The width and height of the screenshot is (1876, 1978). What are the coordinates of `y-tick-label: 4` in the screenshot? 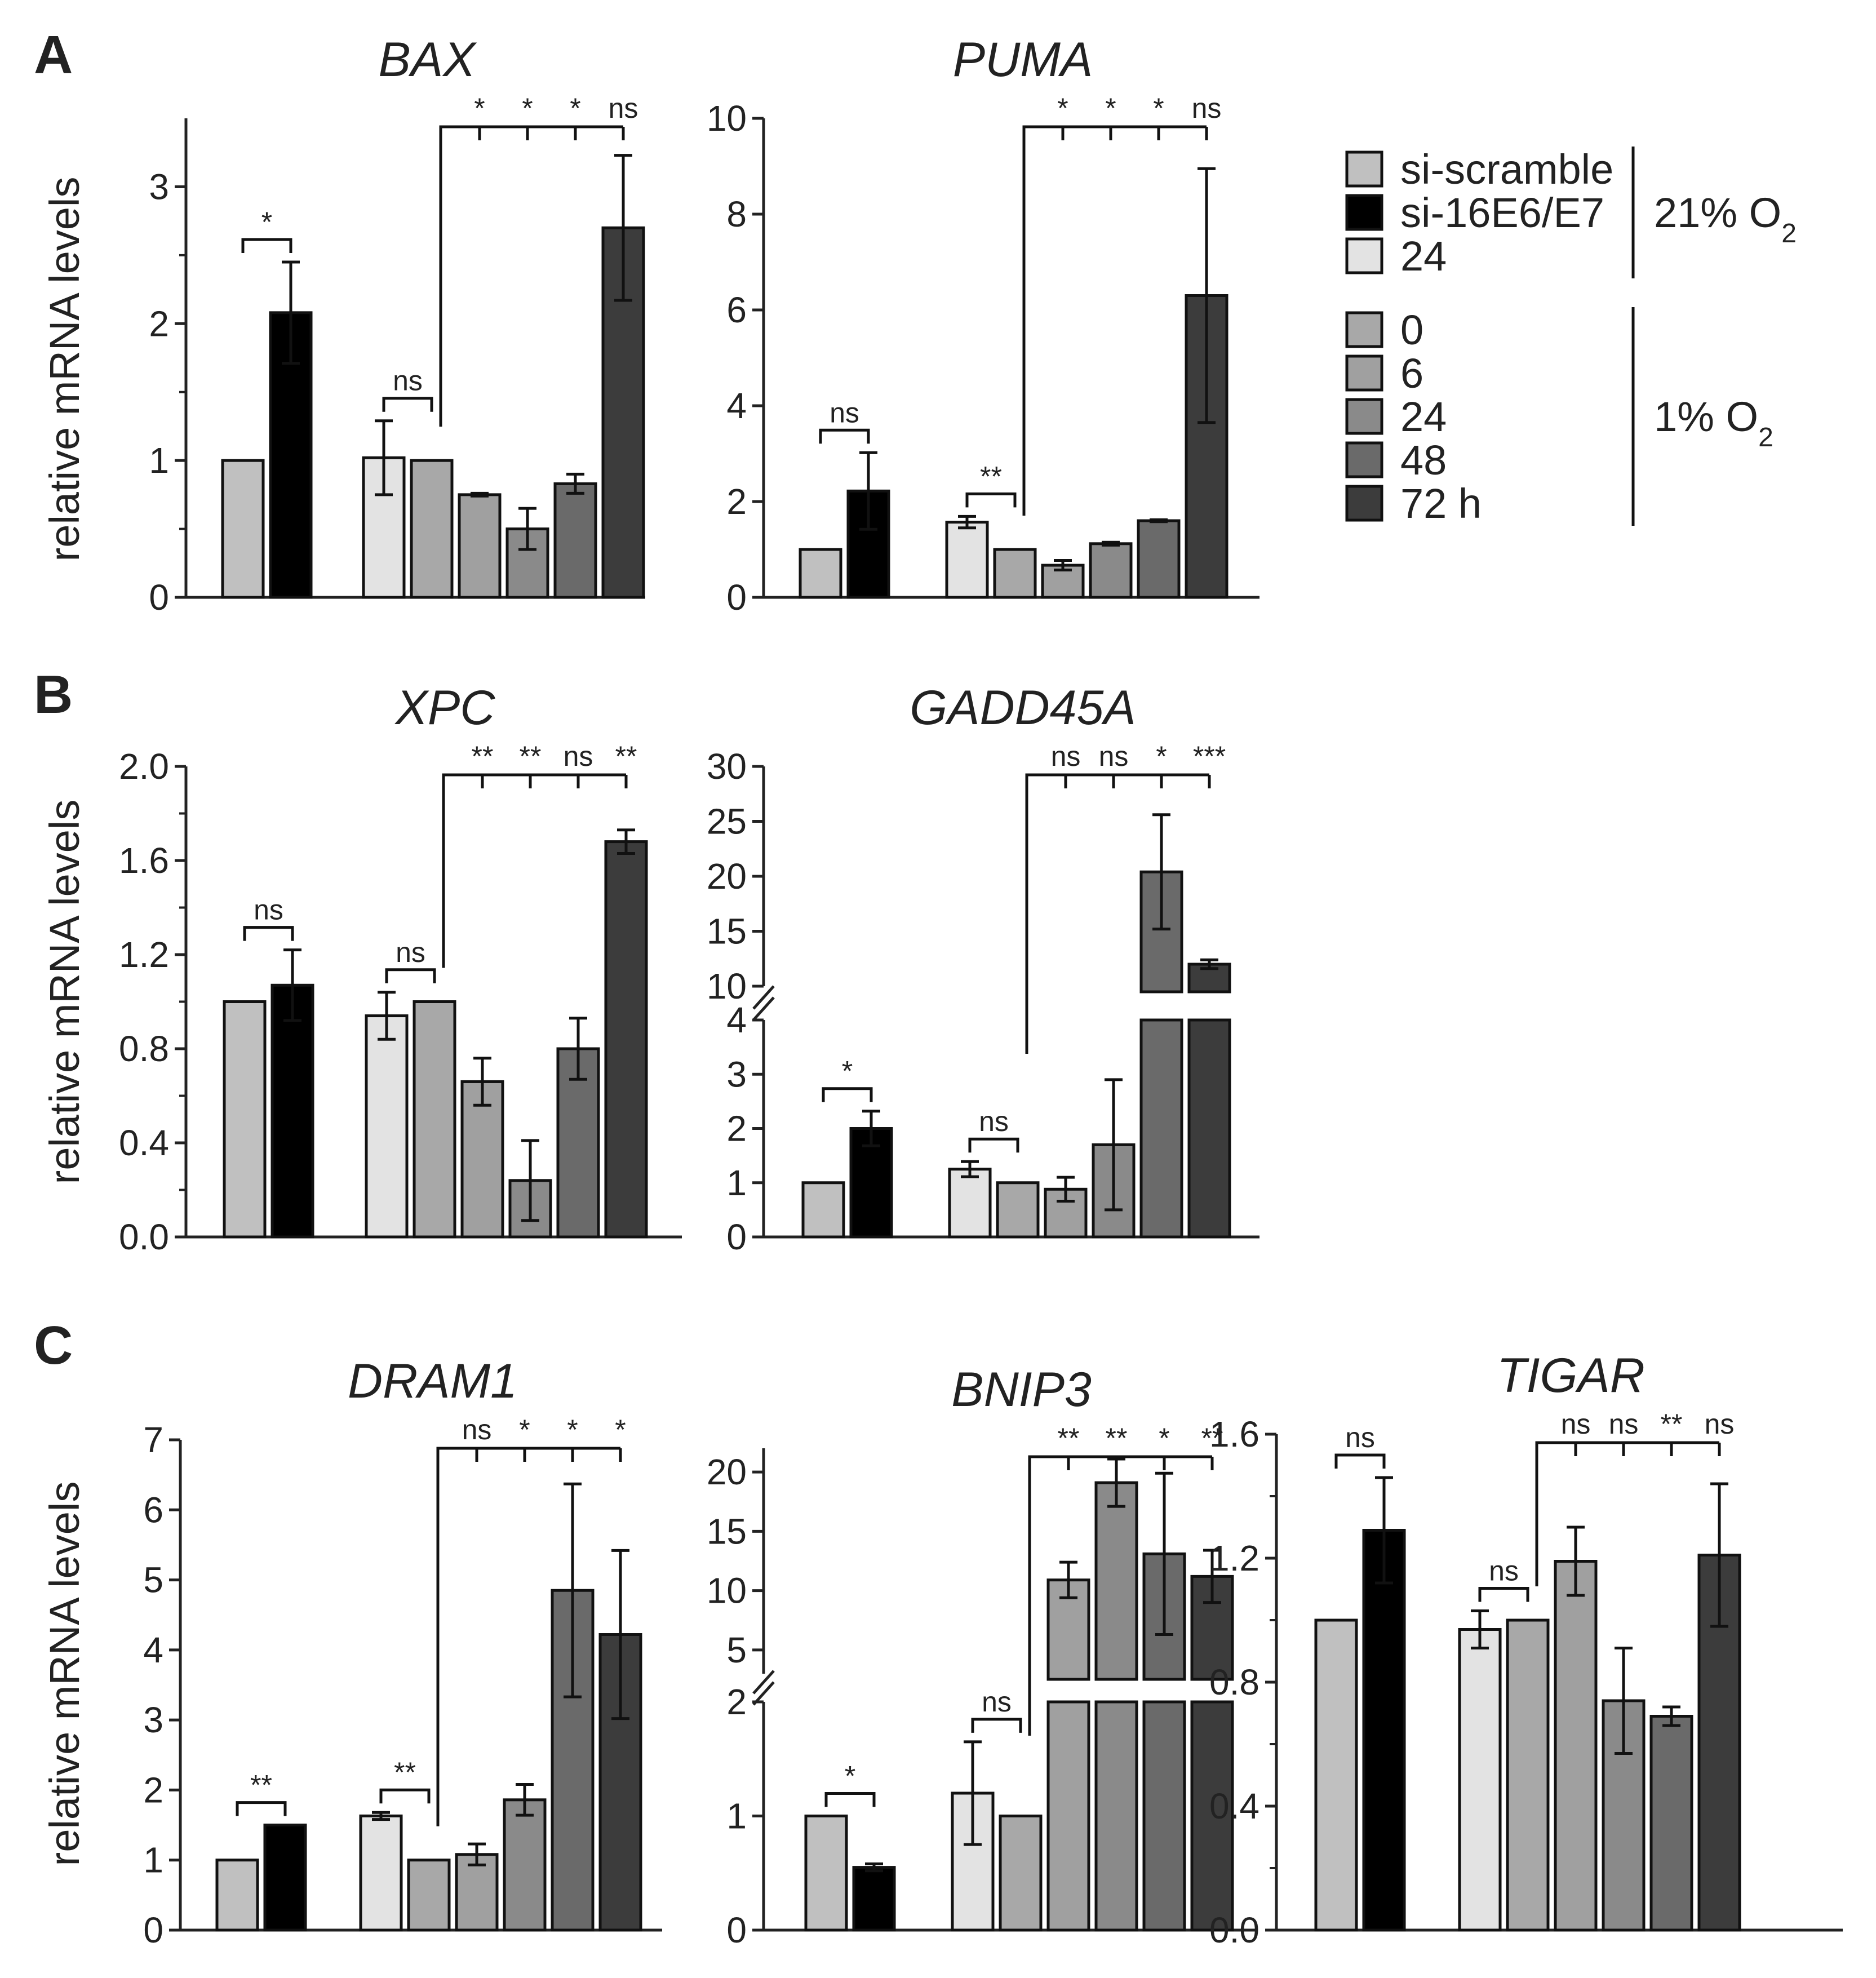 It's located at (153, 1650).